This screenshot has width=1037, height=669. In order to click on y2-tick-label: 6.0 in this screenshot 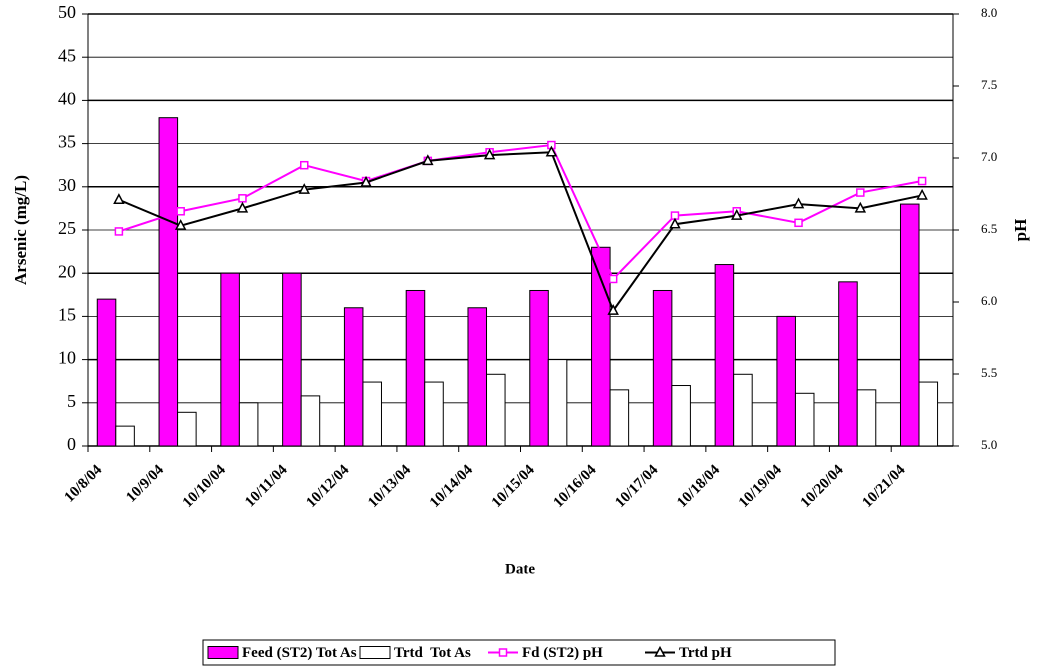, I will do `click(989, 300)`.